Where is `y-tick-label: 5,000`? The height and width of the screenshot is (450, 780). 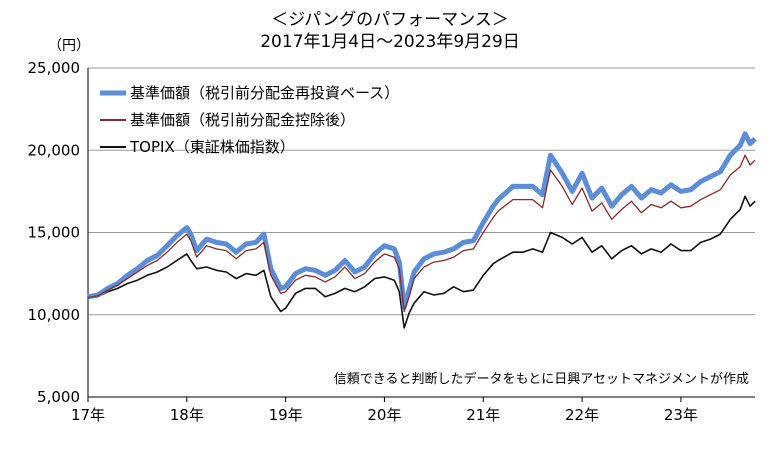
y-tick-label: 5,000 is located at coordinates (58, 397).